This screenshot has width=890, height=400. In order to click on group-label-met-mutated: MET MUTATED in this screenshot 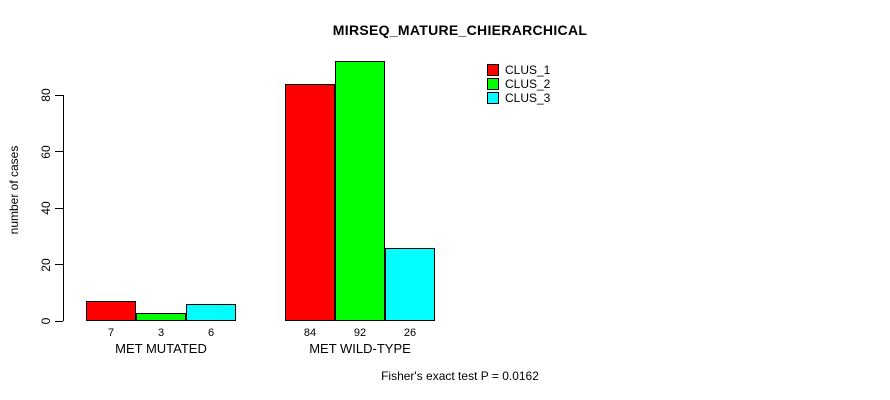, I will do `click(161, 348)`.